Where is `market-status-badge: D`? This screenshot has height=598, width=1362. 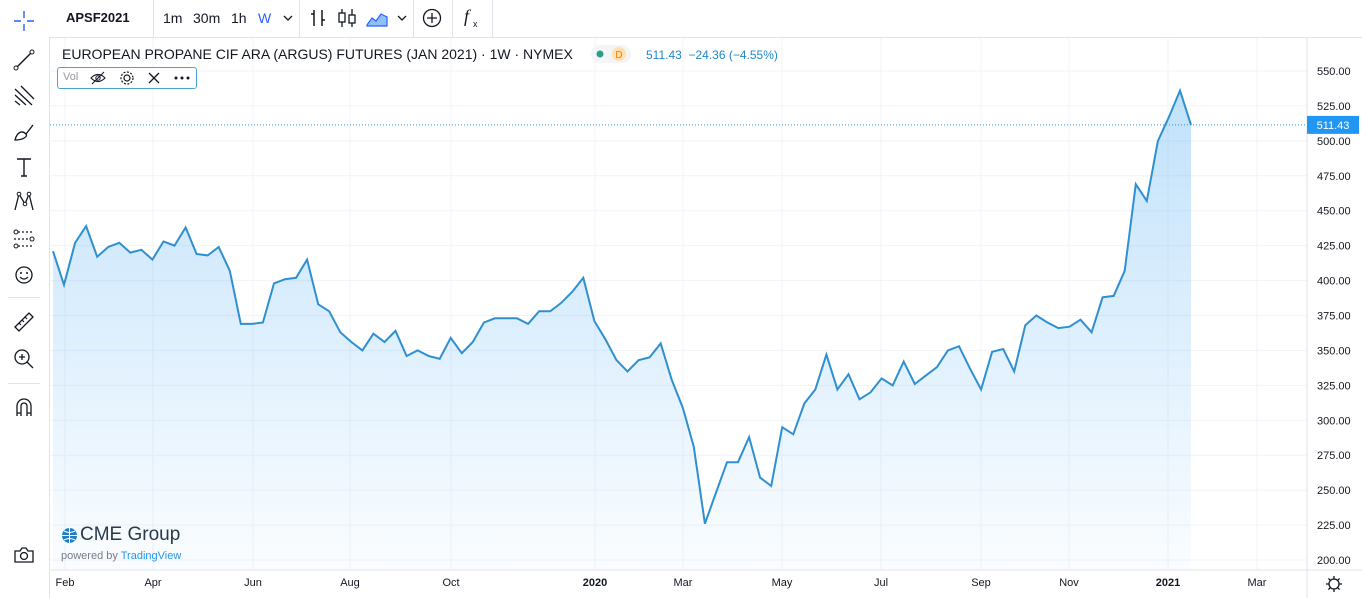 market-status-badge: D is located at coordinates (611, 54).